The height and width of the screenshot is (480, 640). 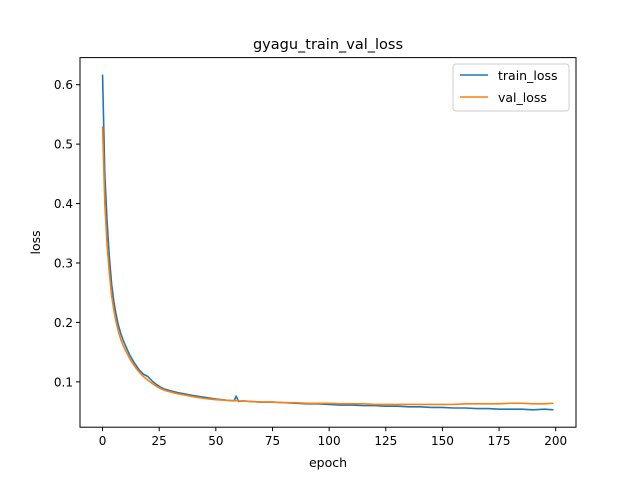 I want to click on y-axis: 0.1 0.2 0.3 0.4 0.5 0.6, so click(x=67, y=233).